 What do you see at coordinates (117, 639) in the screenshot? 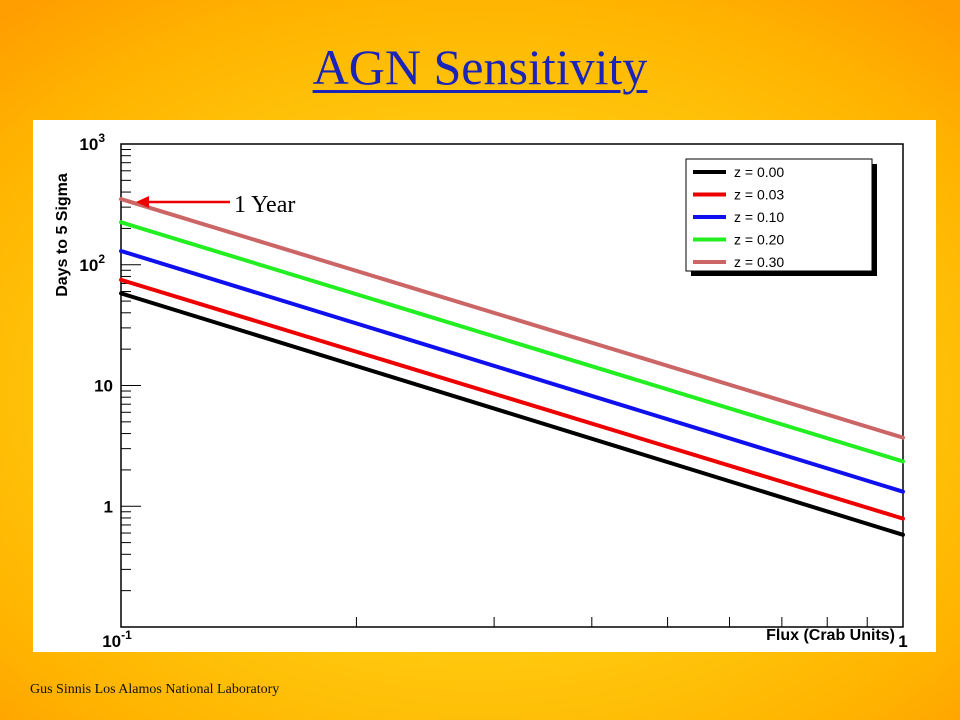
I see `x-tick-label: 10-1` at bounding box center [117, 639].